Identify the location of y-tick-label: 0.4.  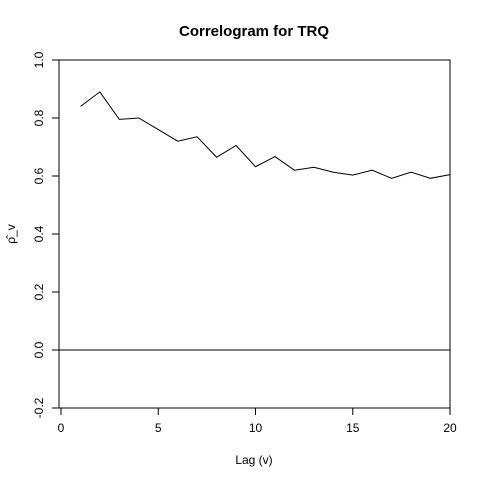
(39, 233).